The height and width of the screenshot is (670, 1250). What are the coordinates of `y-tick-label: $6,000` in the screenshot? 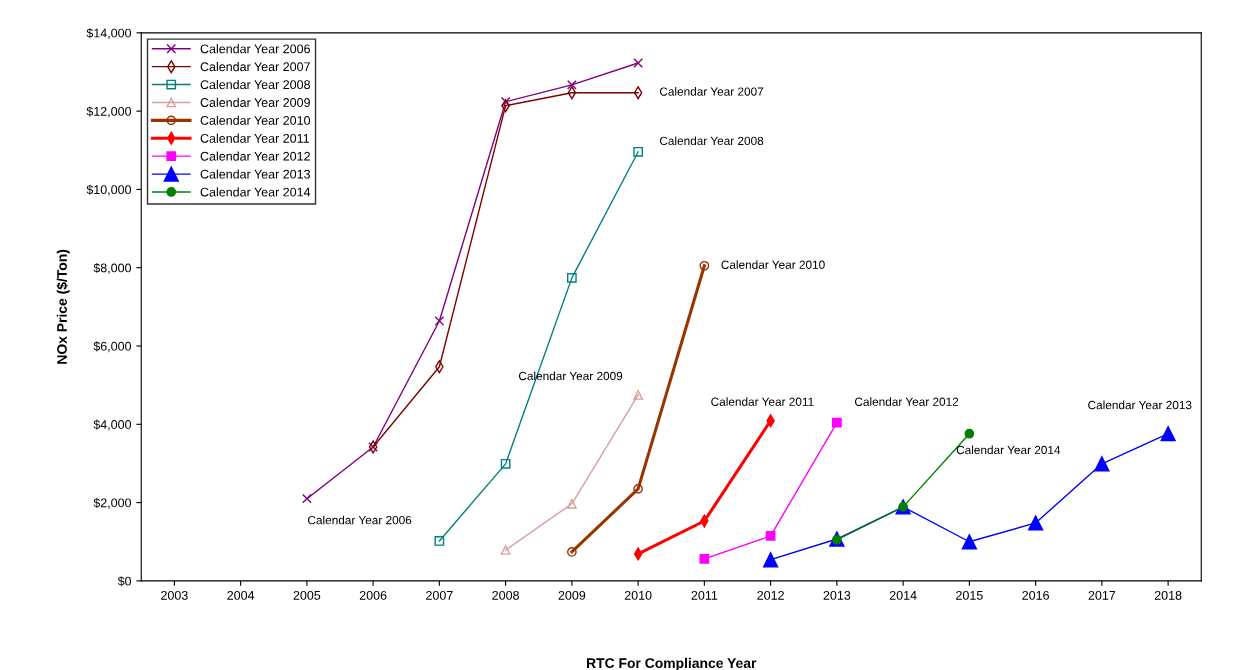 It's located at (112, 347).